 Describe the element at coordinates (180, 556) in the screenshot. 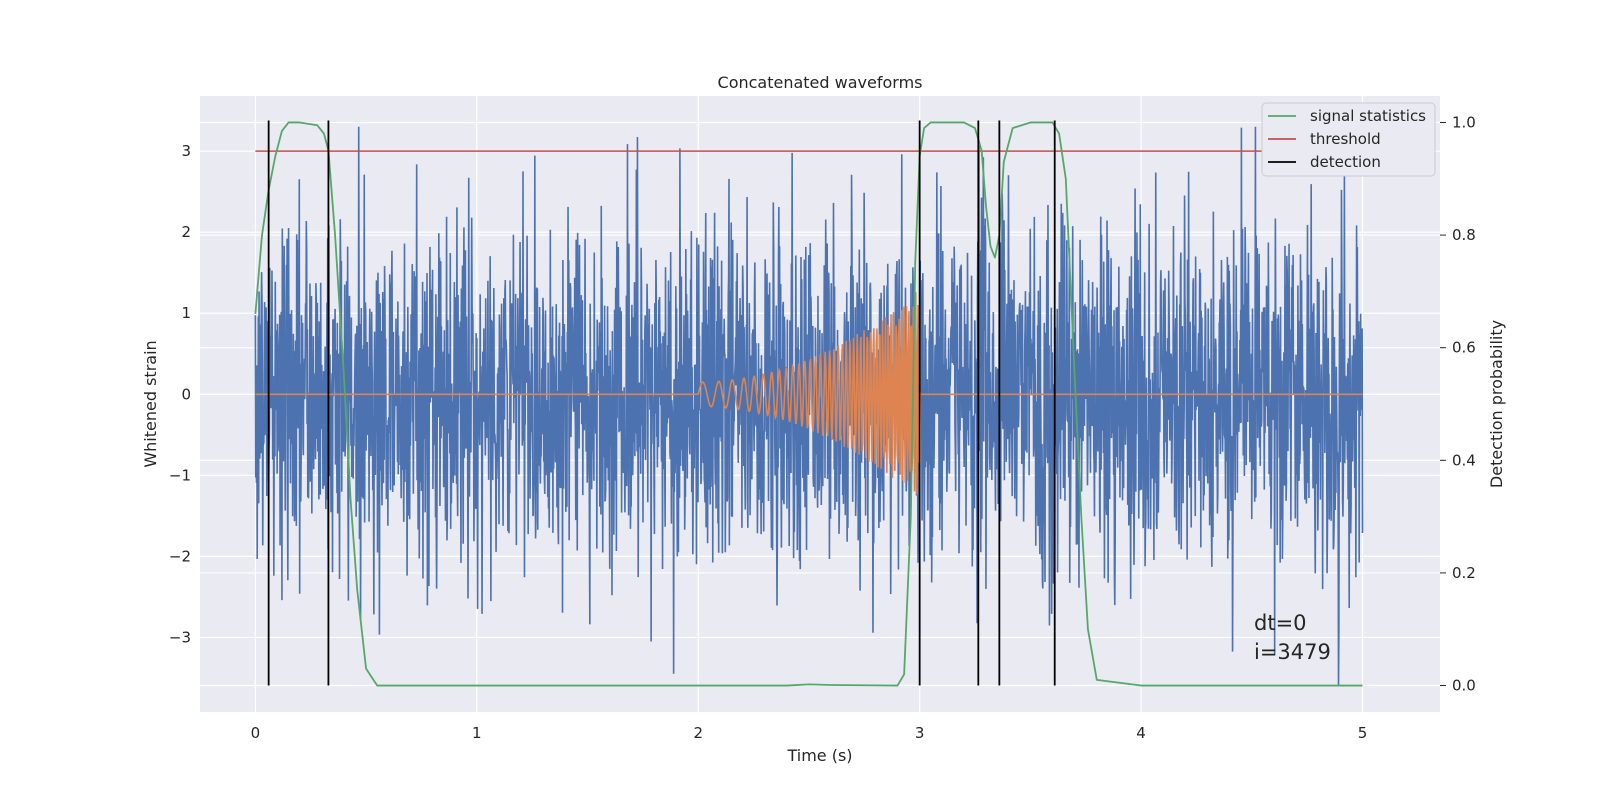

I see `y-tick-label: −2` at that location.